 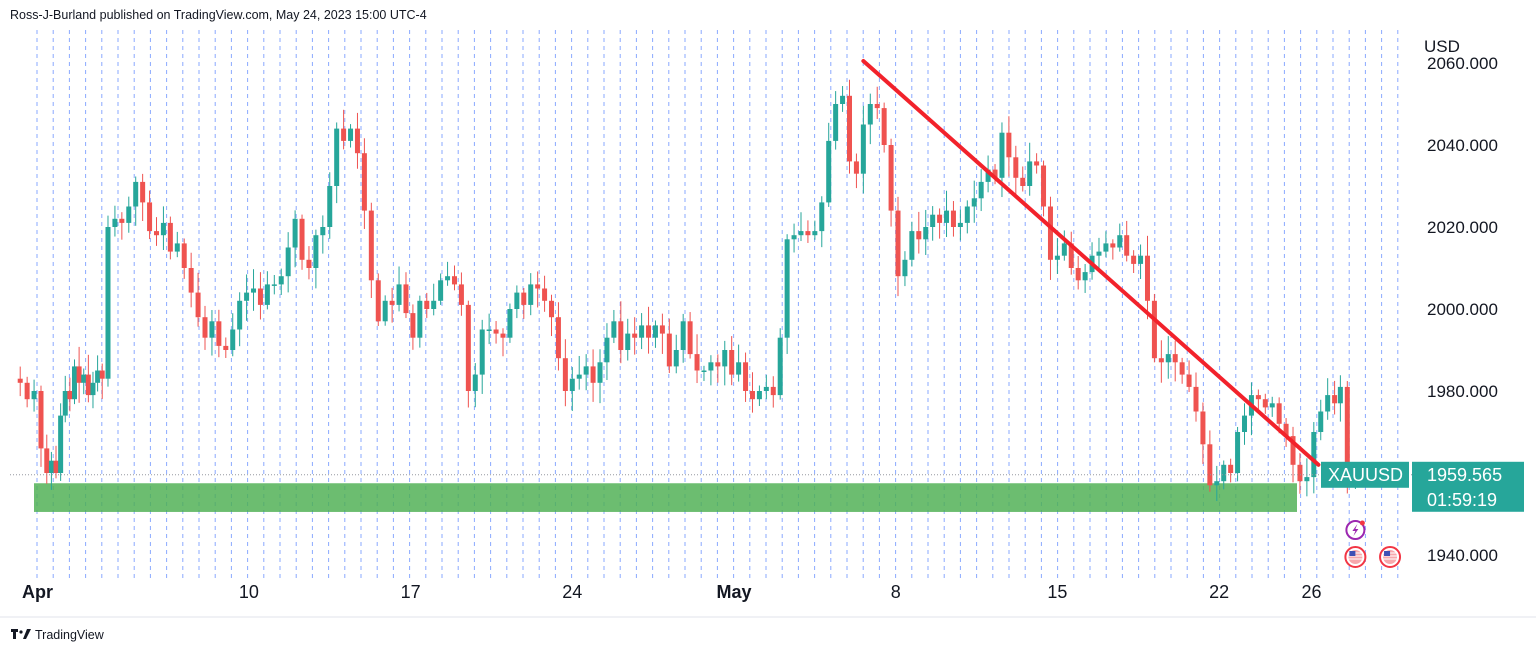 I want to click on y-tick-label: 2060.000, so click(x=1462, y=63).